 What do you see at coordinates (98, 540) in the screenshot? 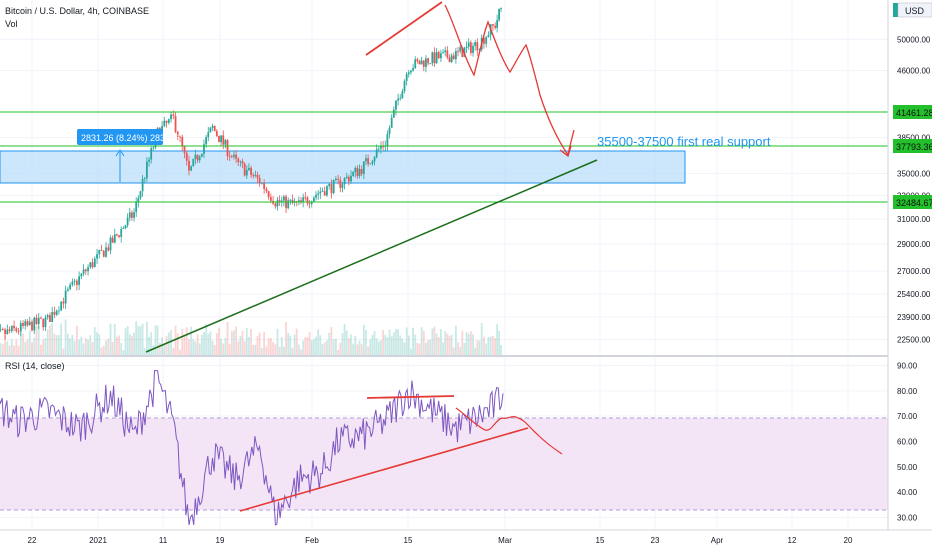
I see `time-tick-label: 2021` at bounding box center [98, 540].